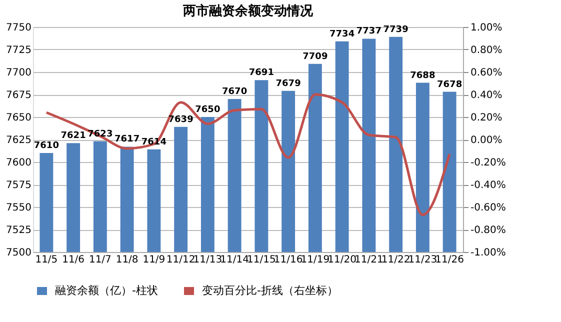 The height and width of the screenshot is (322, 561). I want to click on data-label: 7617, so click(127, 139).